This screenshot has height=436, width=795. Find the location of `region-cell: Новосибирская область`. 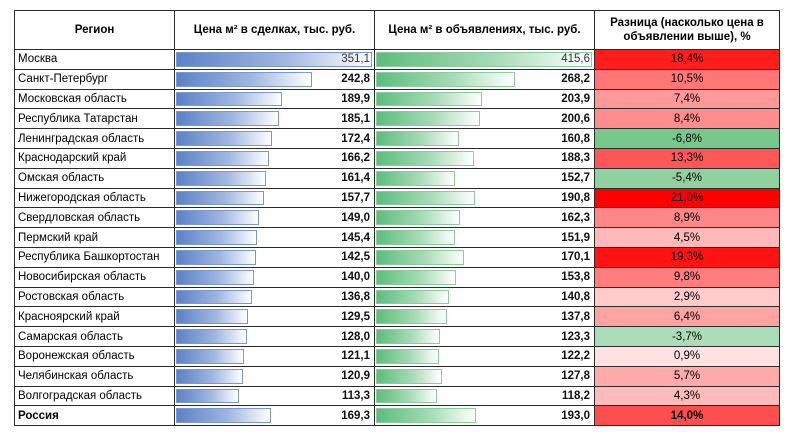

region-cell: Новосибирская область is located at coordinates (94, 277).